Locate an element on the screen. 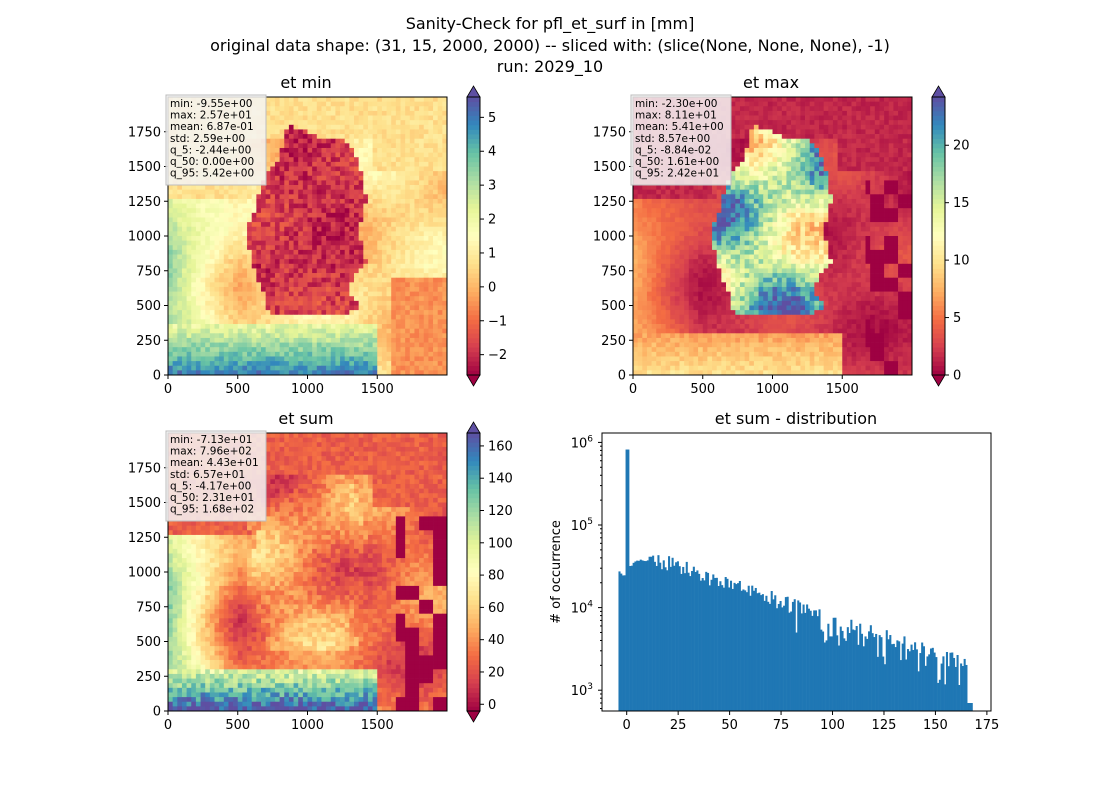 The height and width of the screenshot is (800, 1100). stat-min: min: -9.55e+00 is located at coordinates (211, 104).